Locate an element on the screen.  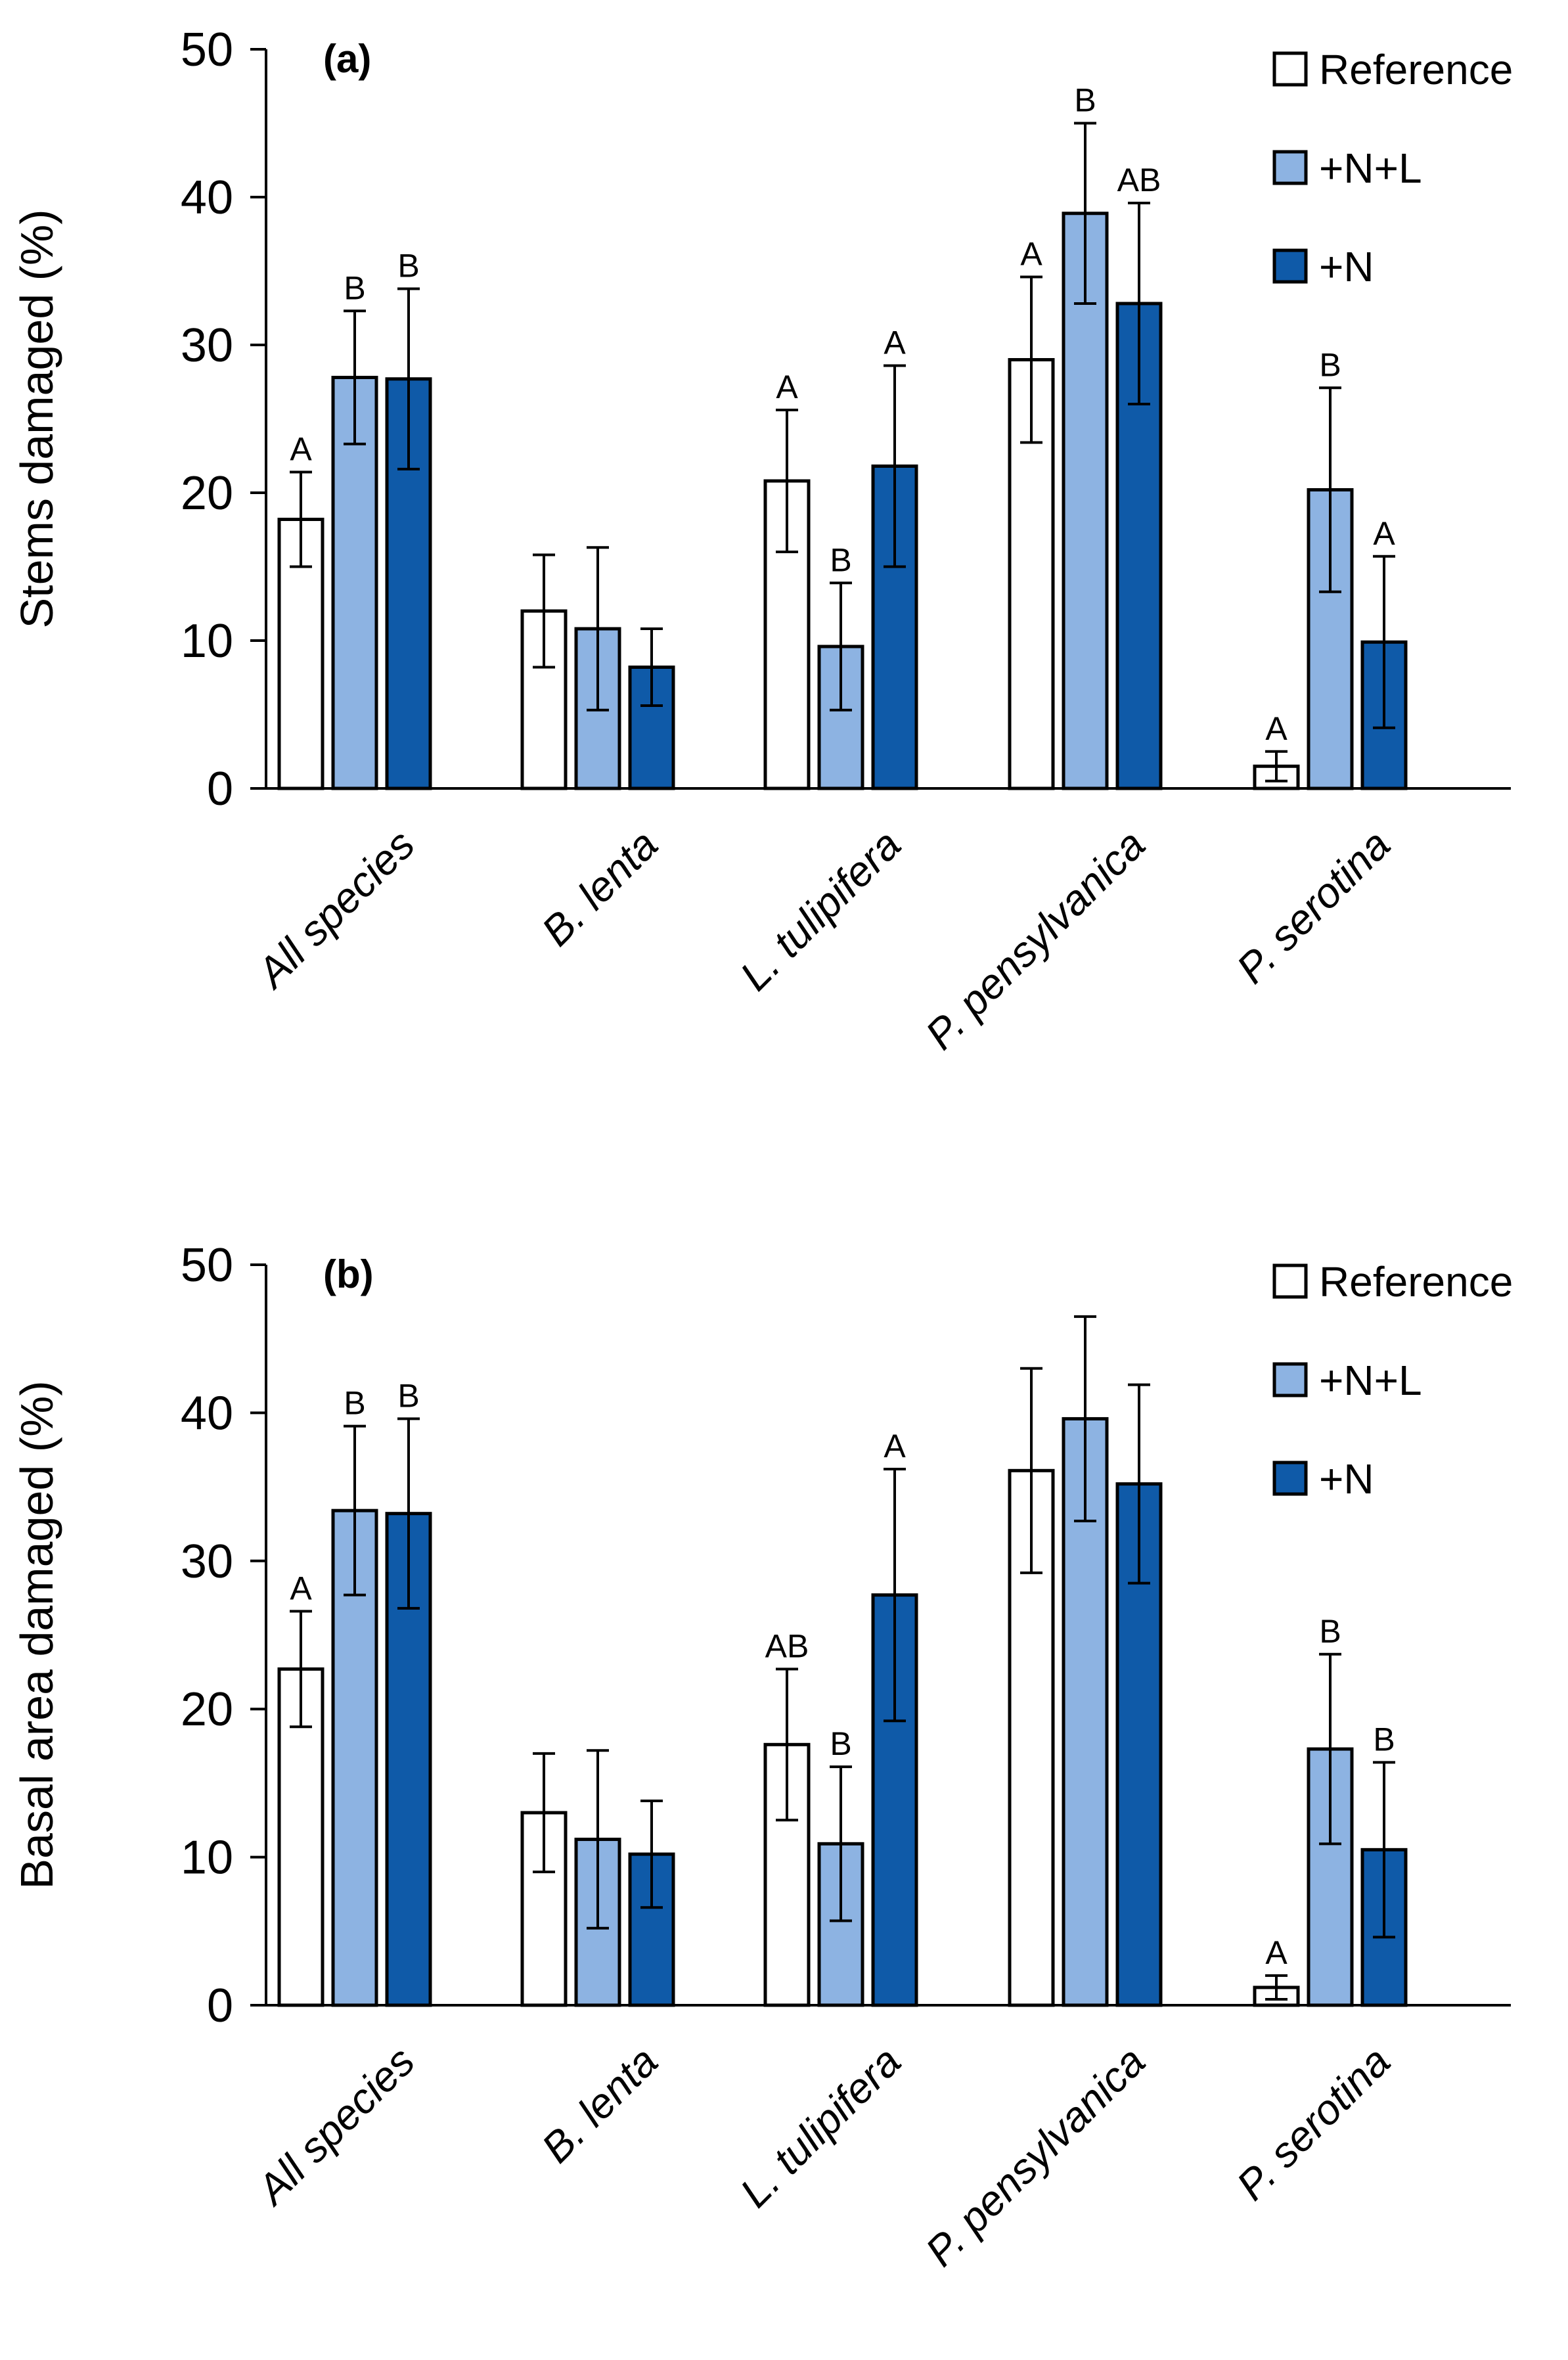
panel-label: (a) is located at coordinates (347, 59).